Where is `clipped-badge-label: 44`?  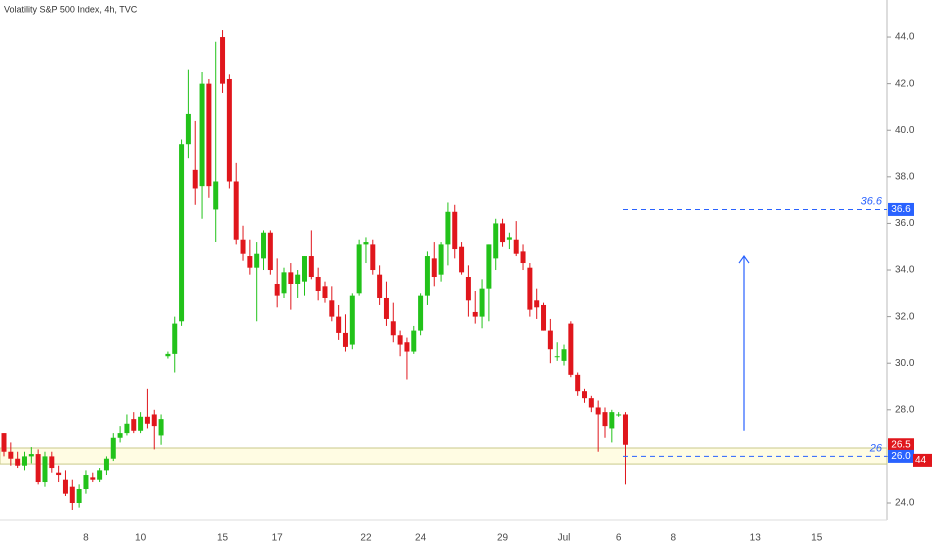
clipped-badge-label: 44 is located at coordinates (921, 460).